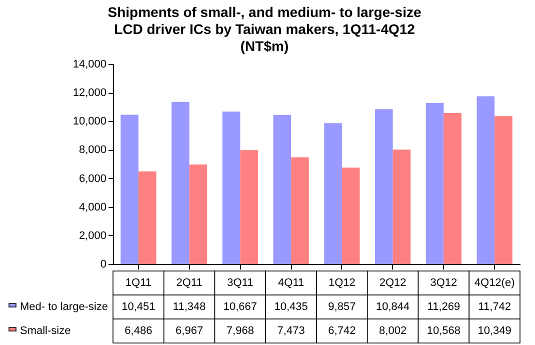 Image resolution: width=535 pixels, height=345 pixels. I want to click on x-tick-label: 1Q11, so click(138, 283).